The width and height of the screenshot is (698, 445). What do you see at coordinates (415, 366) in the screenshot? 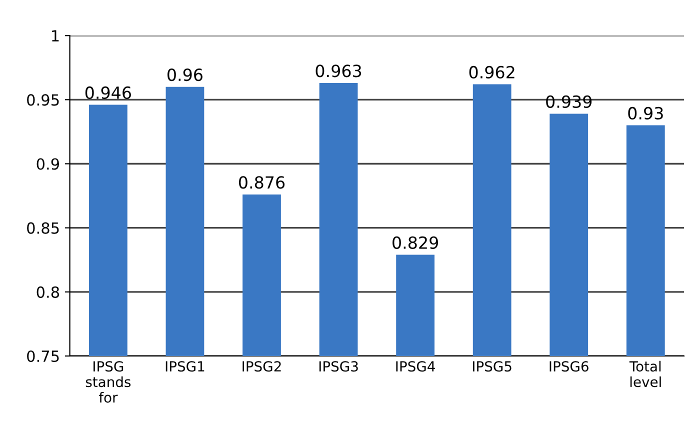
I see `x-tick-label: IPSG4` at bounding box center [415, 366].